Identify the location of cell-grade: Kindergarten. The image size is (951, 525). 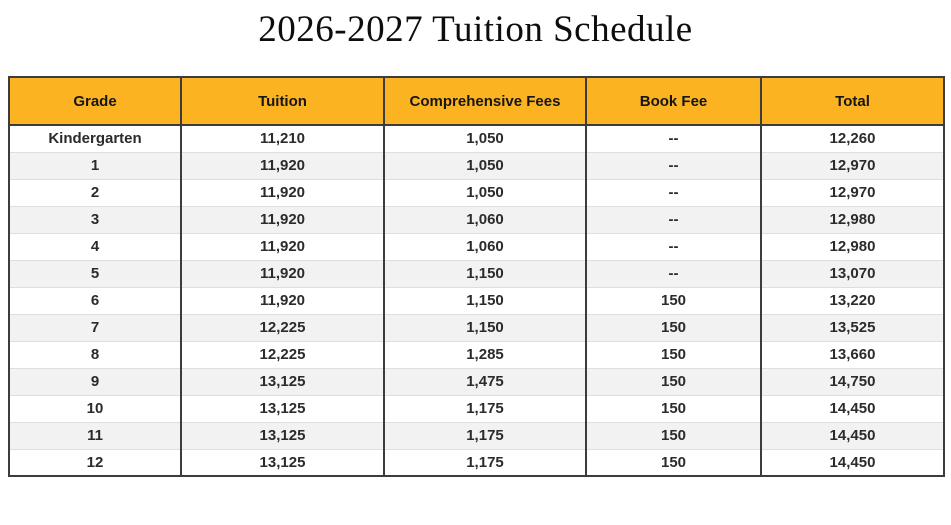
(95, 138).